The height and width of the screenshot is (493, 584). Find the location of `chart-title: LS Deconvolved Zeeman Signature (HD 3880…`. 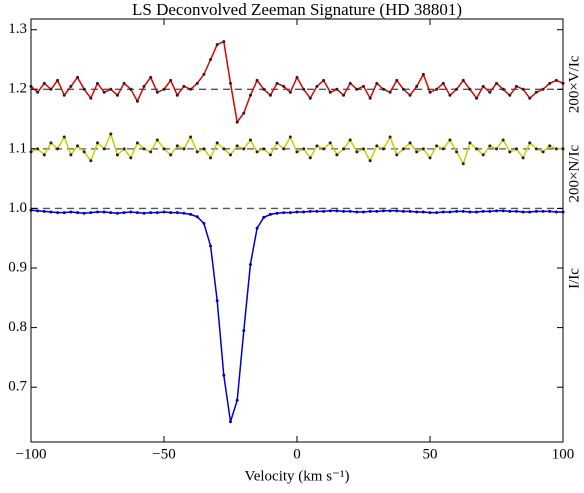

chart-title: LS Deconvolved Zeeman Signature (HD 3880… is located at coordinates (297, 9).